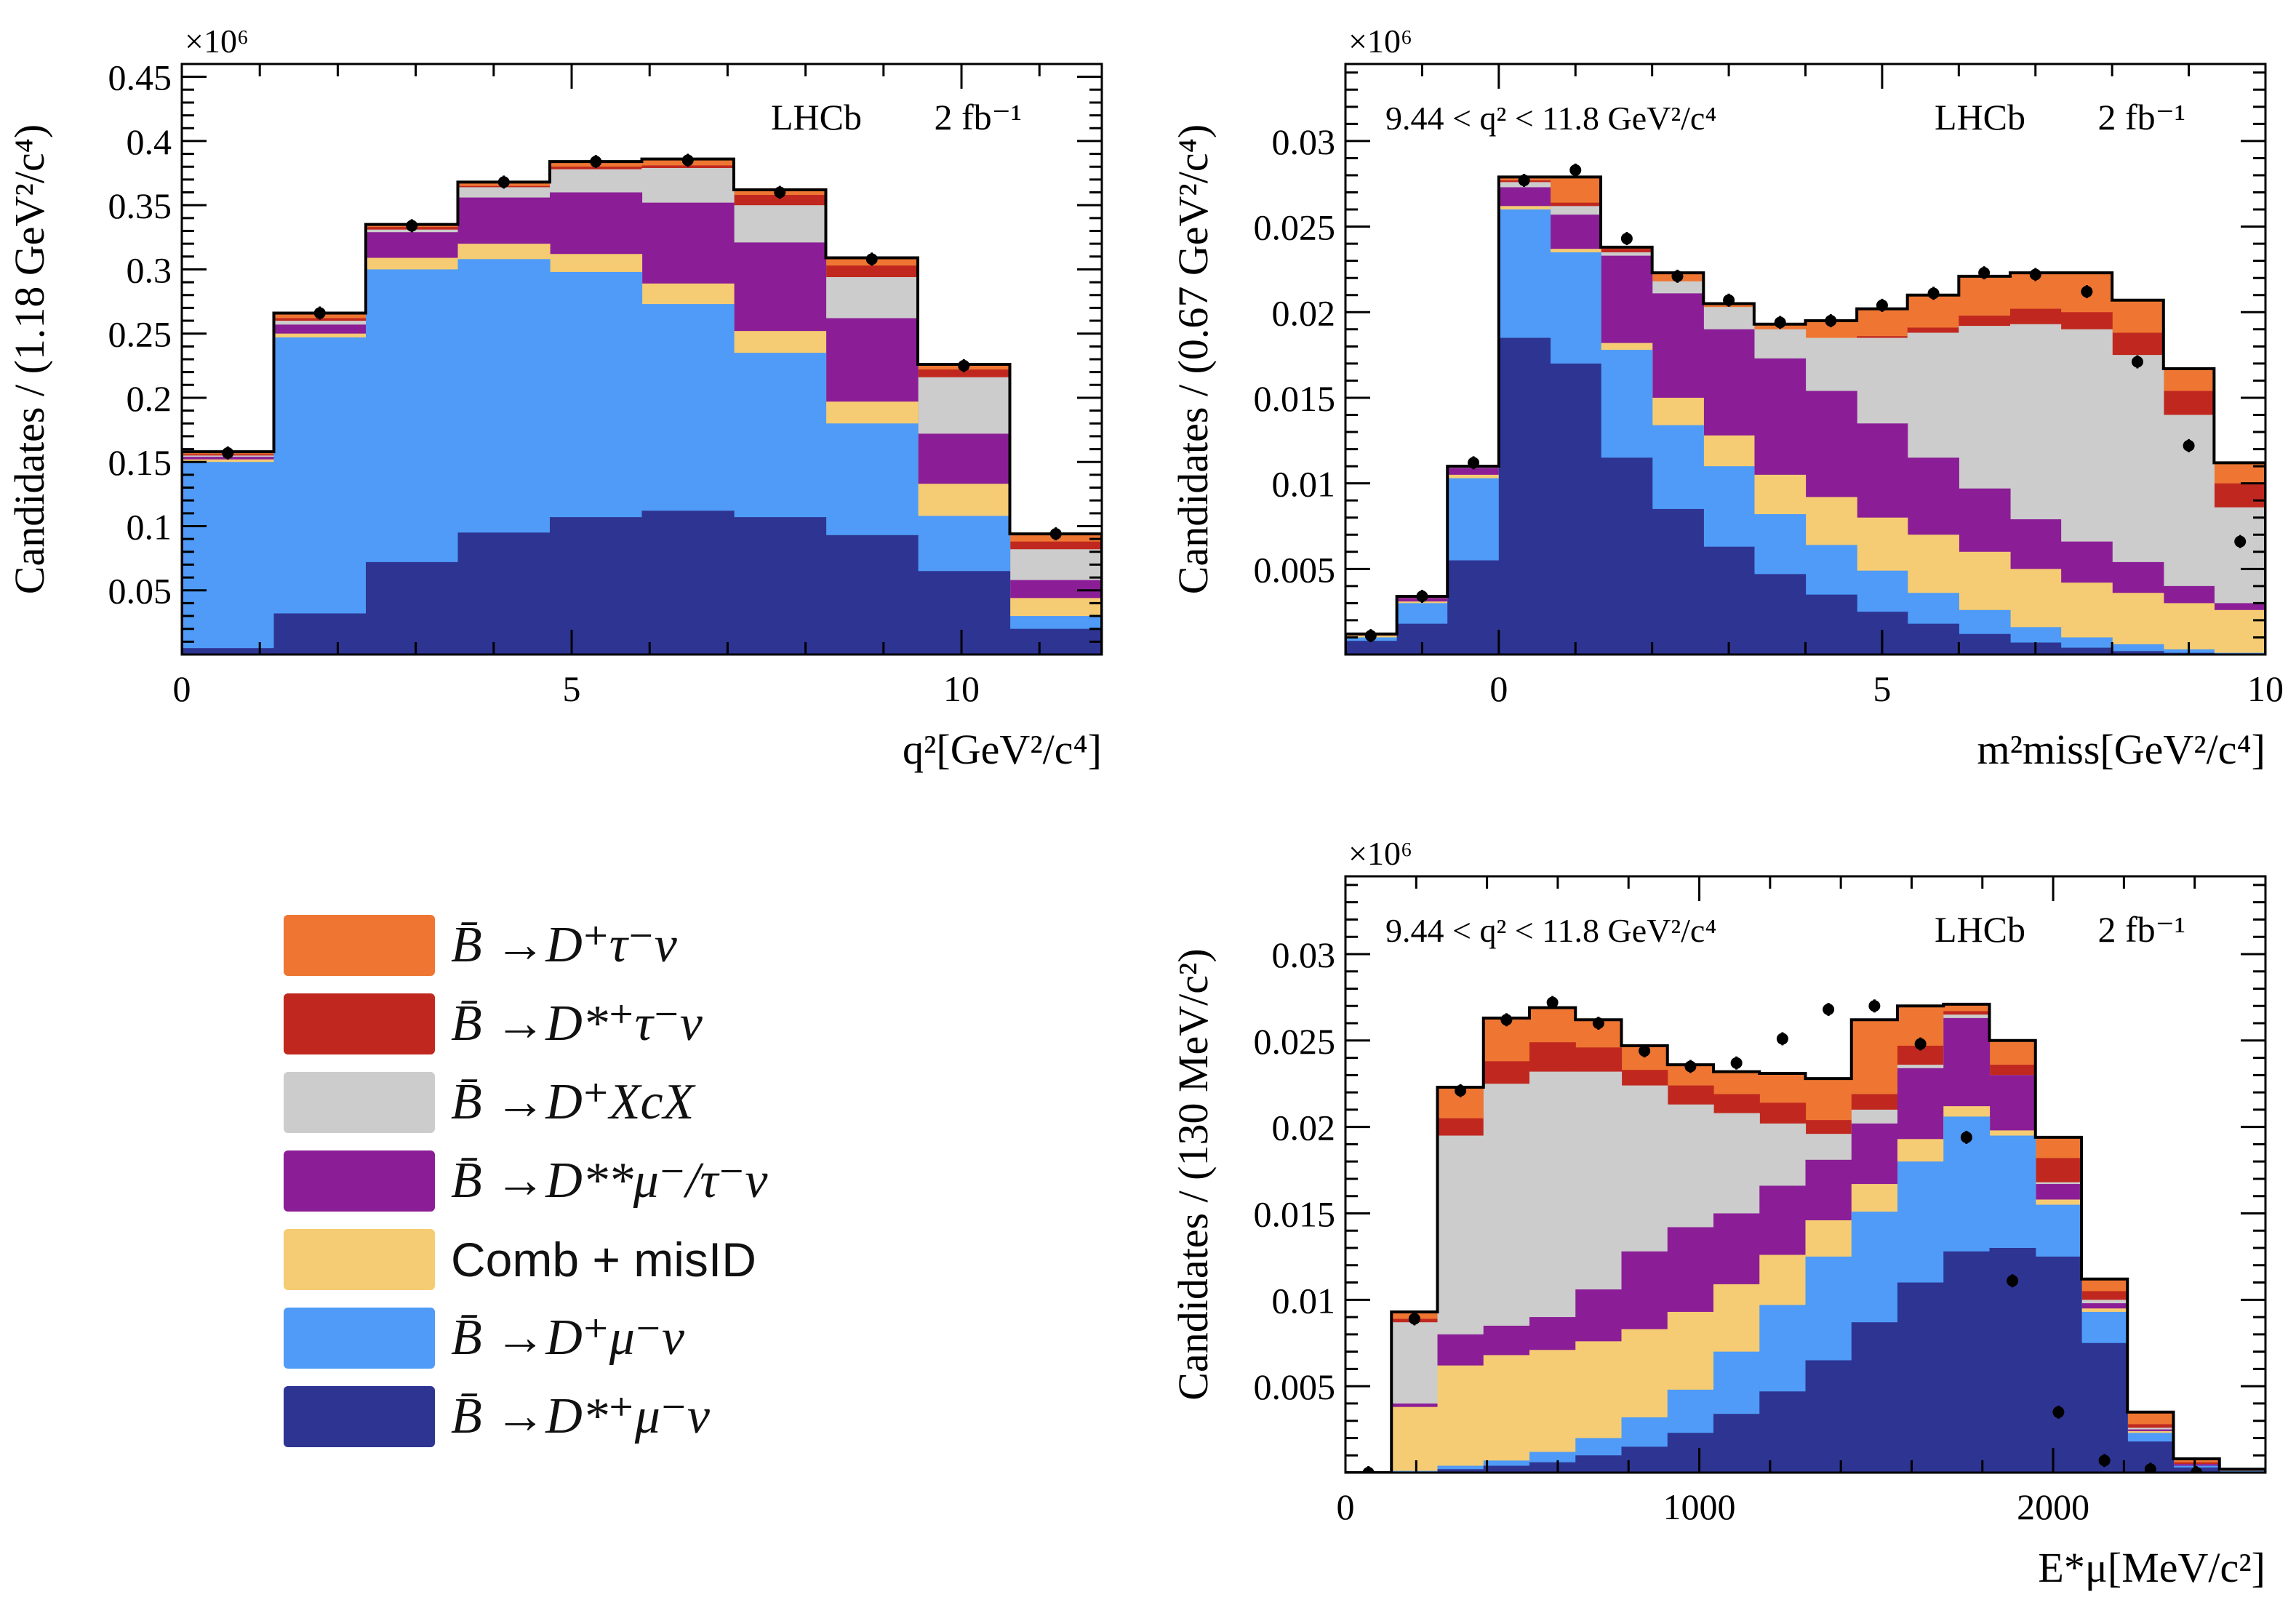 The height and width of the screenshot is (1613, 2296). What do you see at coordinates (1304, 484) in the screenshot?
I see `y-tick-label: 0.01` at bounding box center [1304, 484].